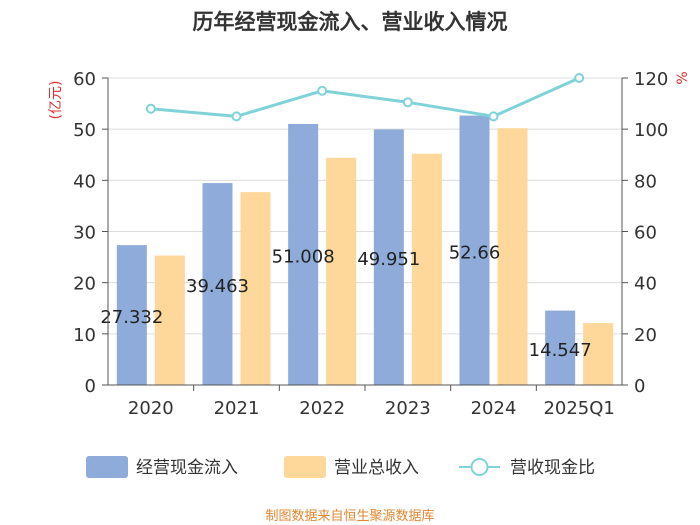 This screenshot has height=525, width=700. Describe the element at coordinates (578, 408) in the screenshot. I see `x-tick-label-2025Q1: 2025Q1` at that location.